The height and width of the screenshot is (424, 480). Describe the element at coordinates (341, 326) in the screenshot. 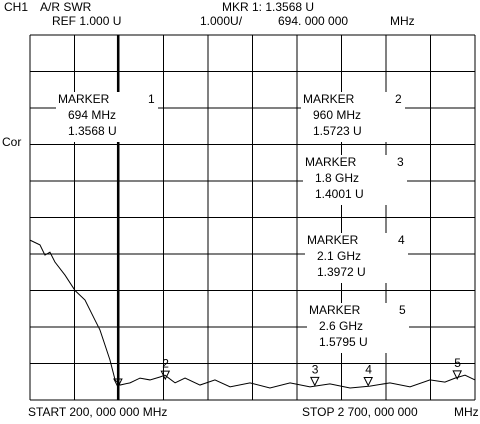

I see `marker-frequency: 2.6 GHz` at that location.